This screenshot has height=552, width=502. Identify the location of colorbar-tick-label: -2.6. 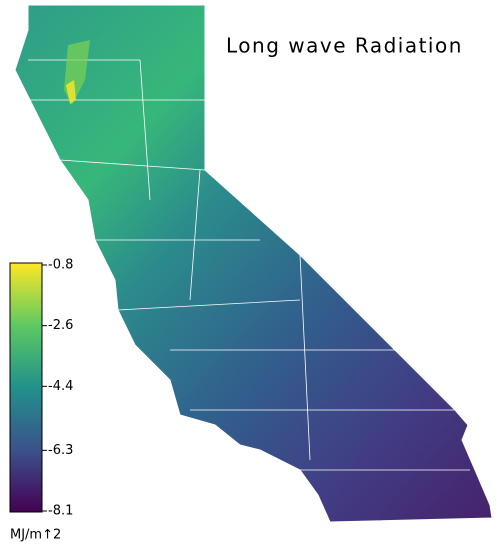
(60, 325).